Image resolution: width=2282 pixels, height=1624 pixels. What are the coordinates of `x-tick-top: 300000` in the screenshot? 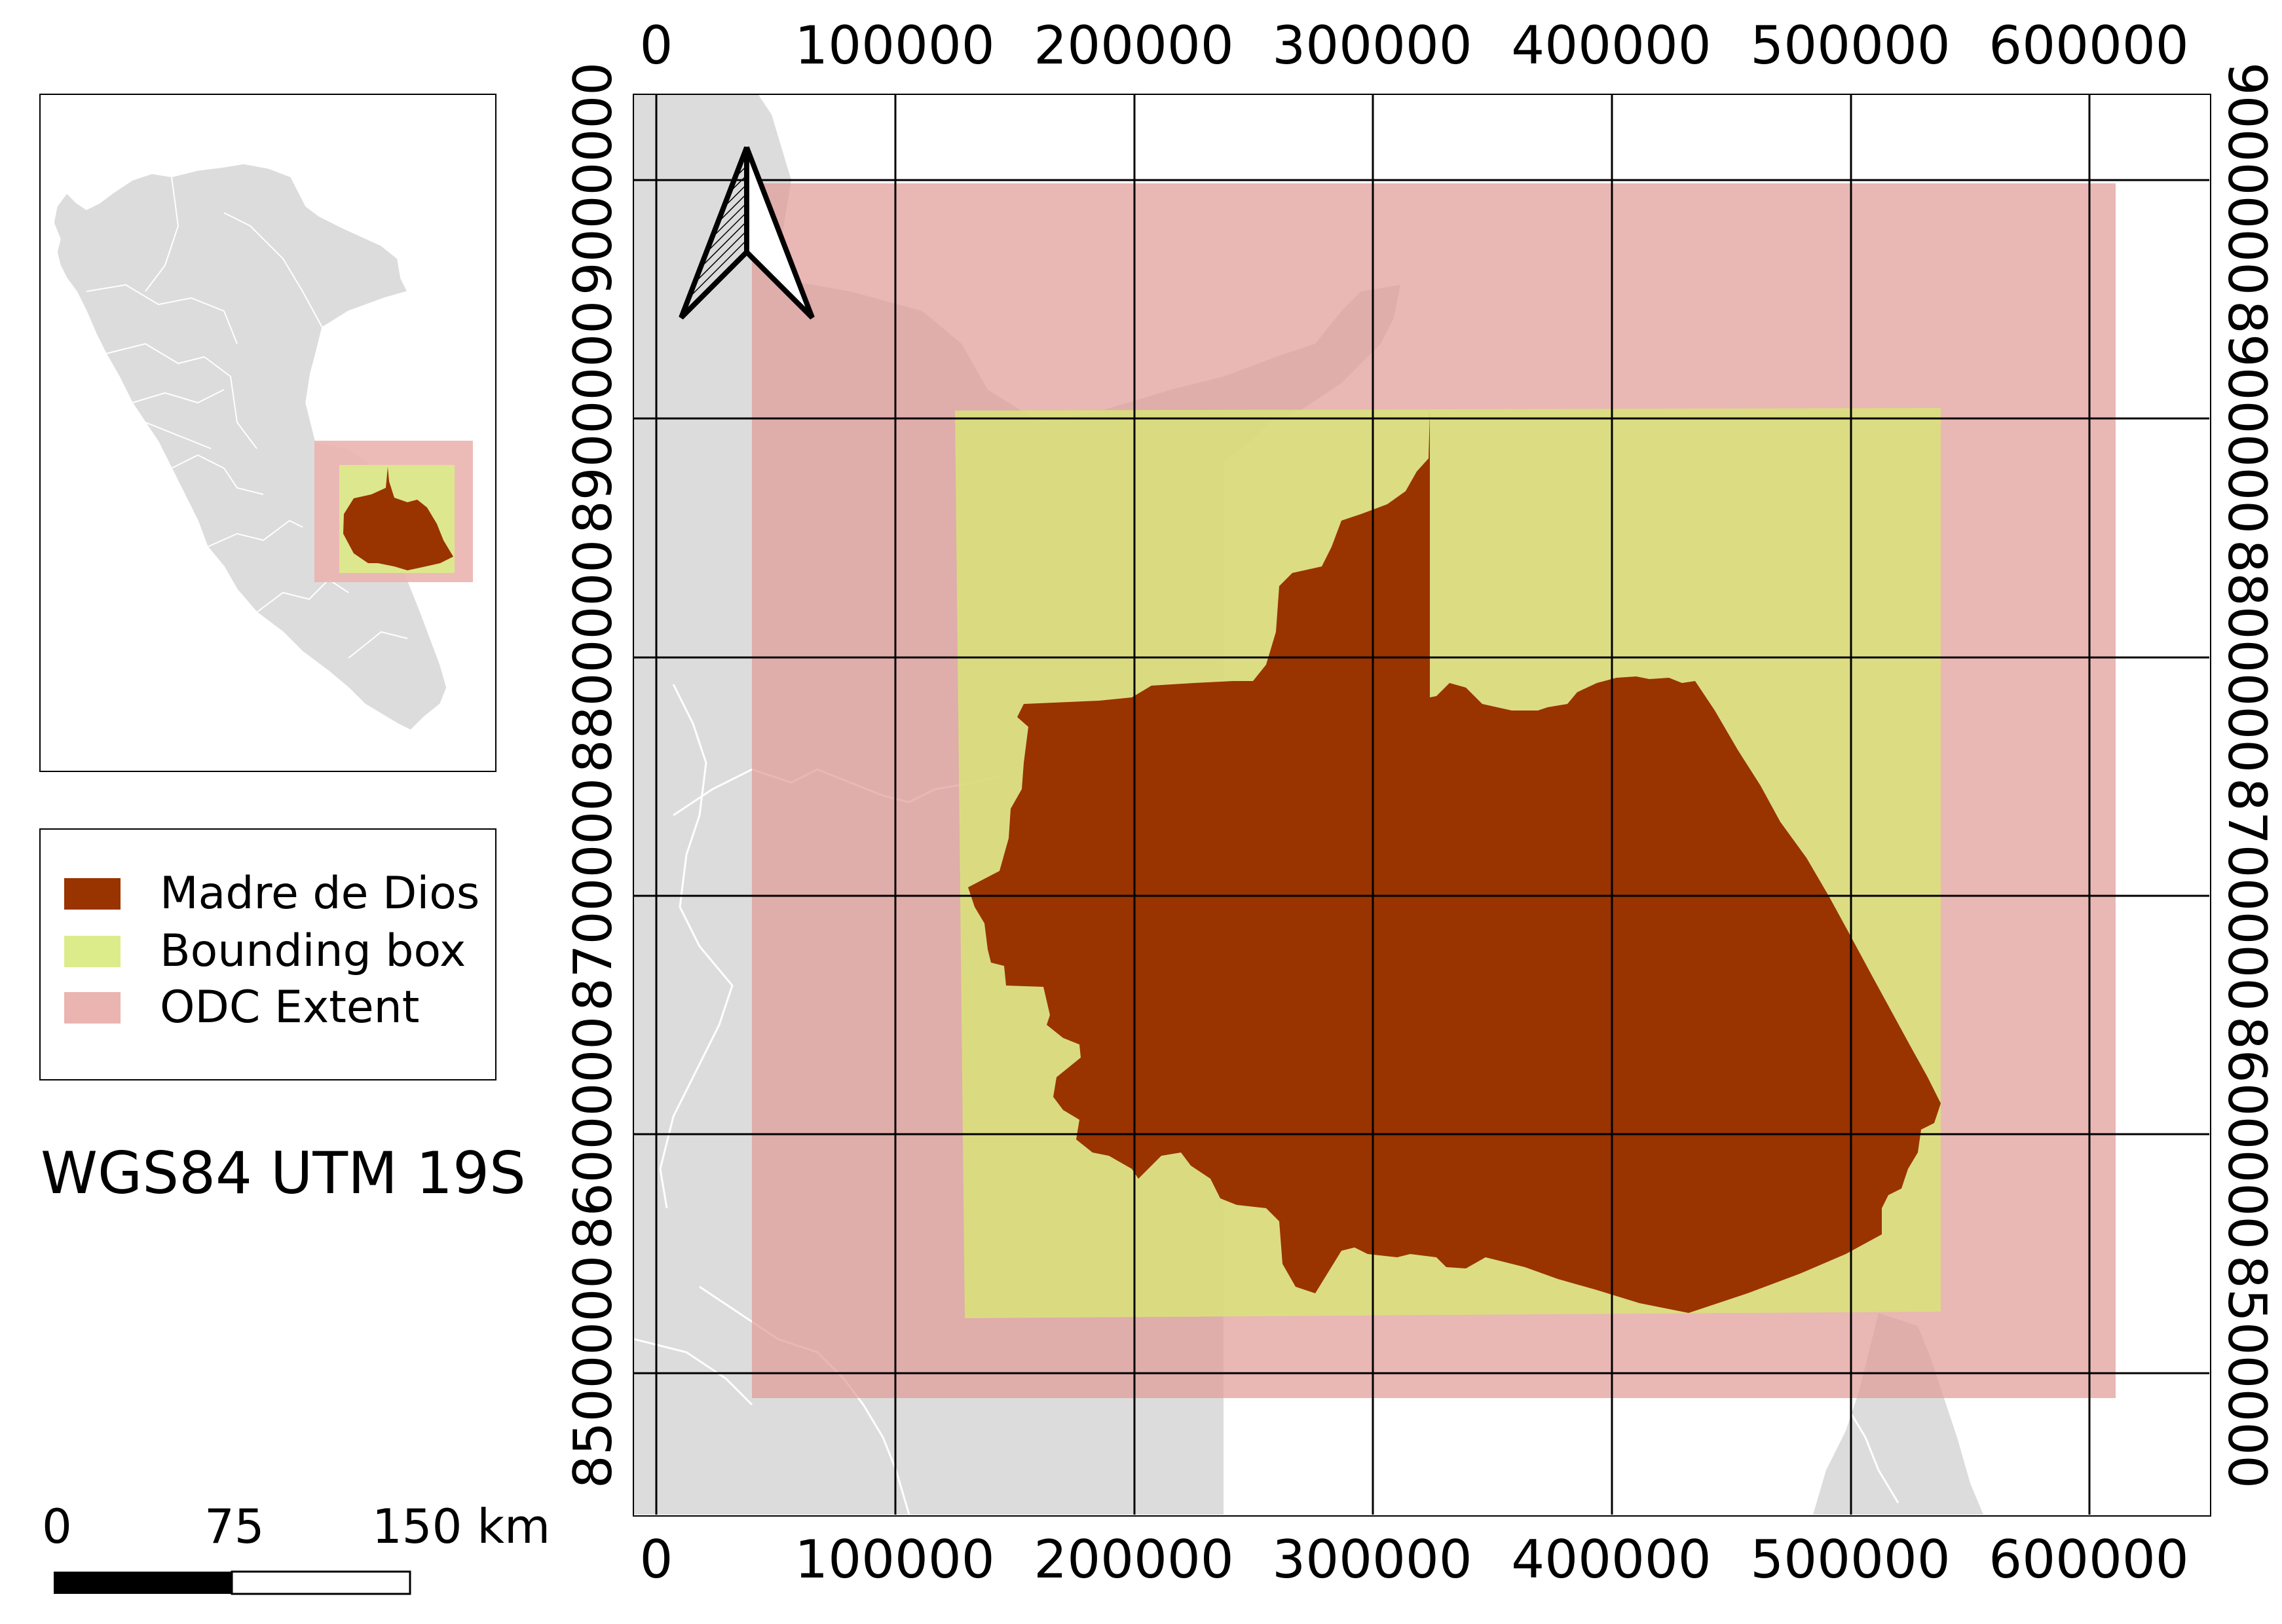 It's located at (1372, 45).